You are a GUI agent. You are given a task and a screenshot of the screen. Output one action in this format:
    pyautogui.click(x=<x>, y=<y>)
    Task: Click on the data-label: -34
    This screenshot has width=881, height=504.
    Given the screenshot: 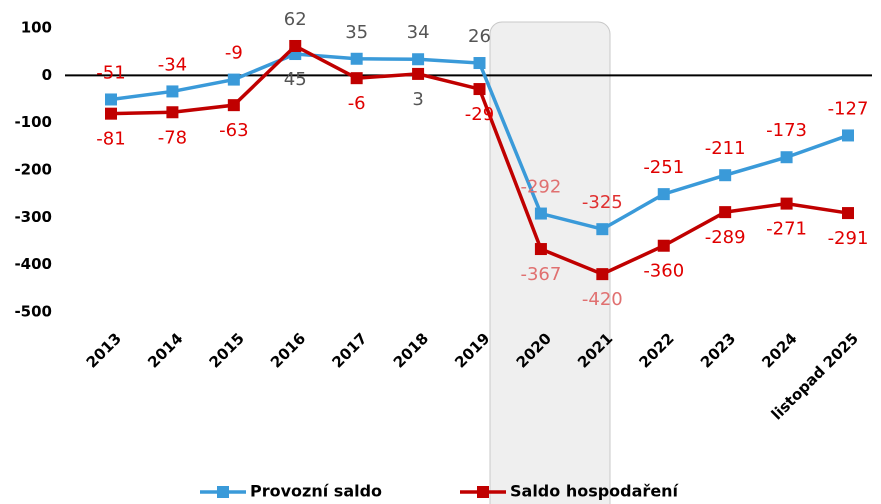 What is the action you would take?
    pyautogui.click(x=172, y=64)
    